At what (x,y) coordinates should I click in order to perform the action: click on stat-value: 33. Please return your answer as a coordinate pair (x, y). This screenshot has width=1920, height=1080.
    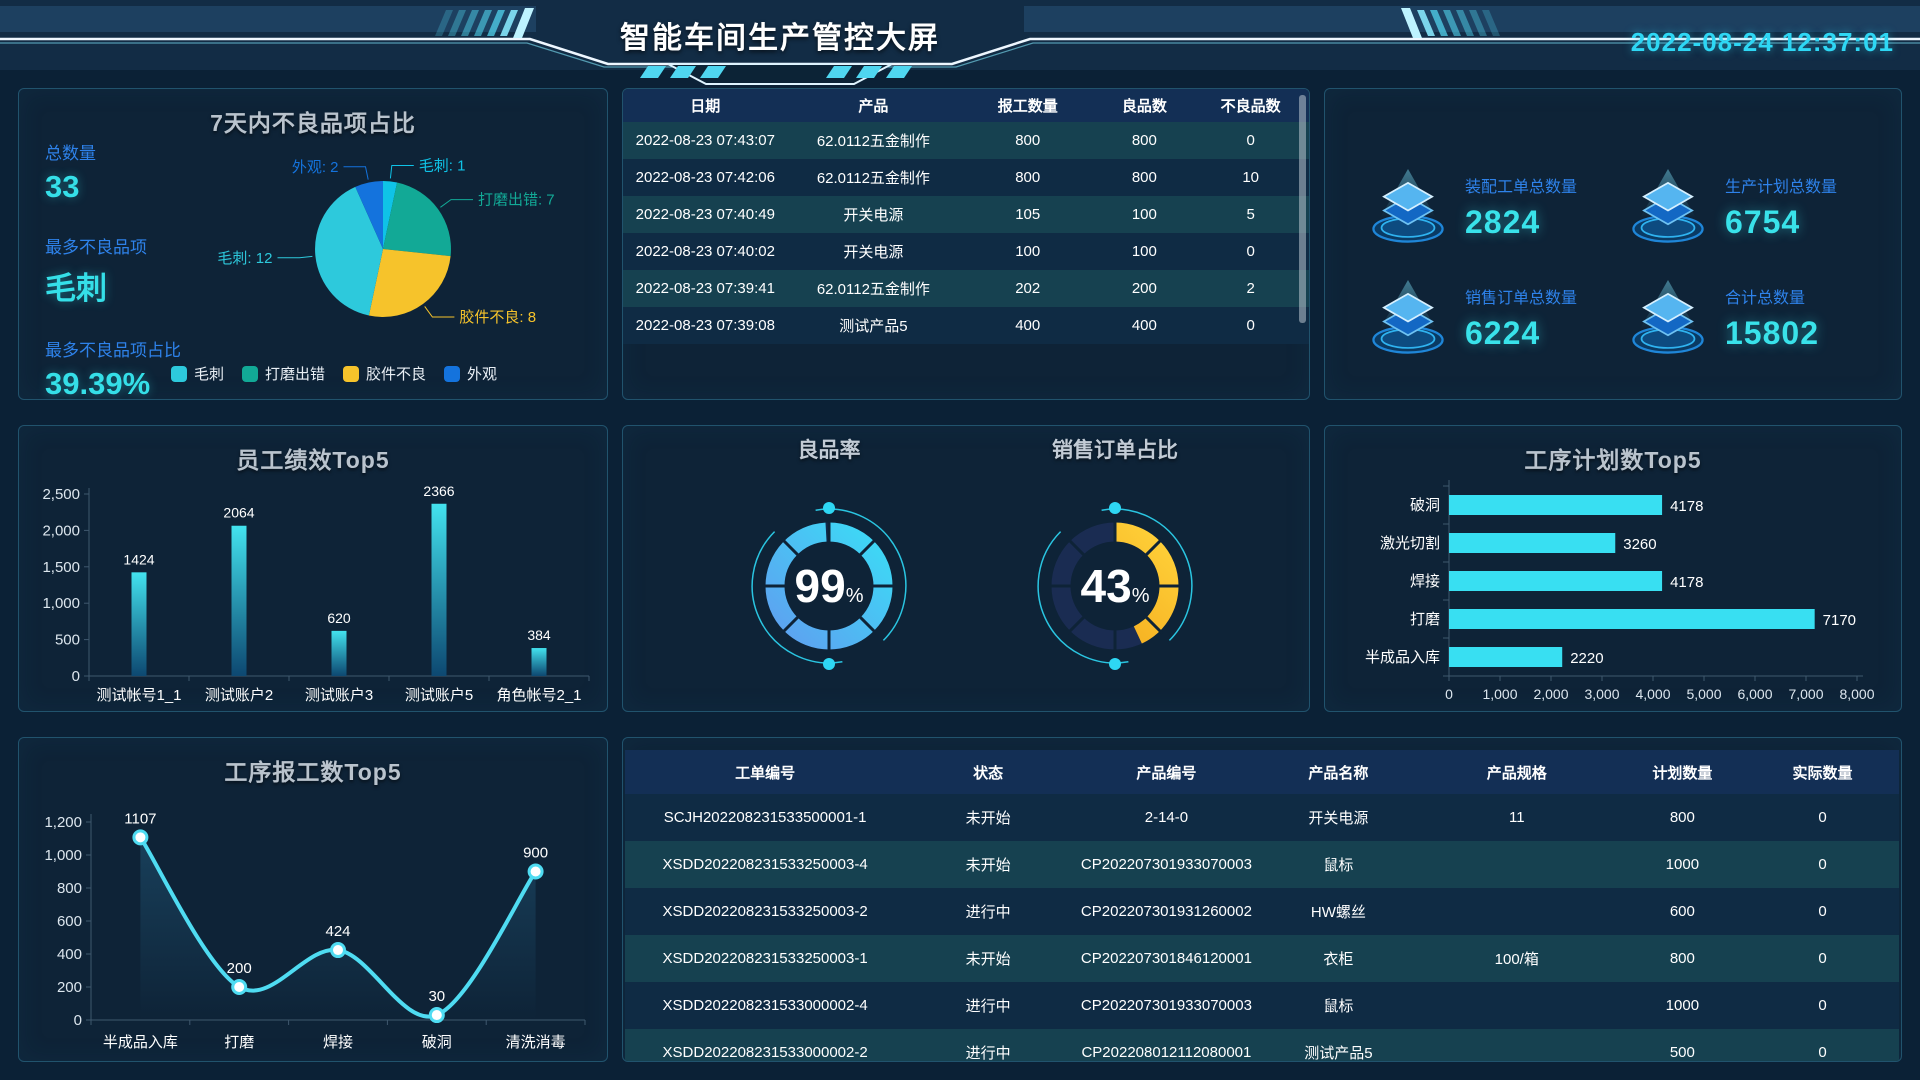
    Looking at the image, I should click on (62, 186).